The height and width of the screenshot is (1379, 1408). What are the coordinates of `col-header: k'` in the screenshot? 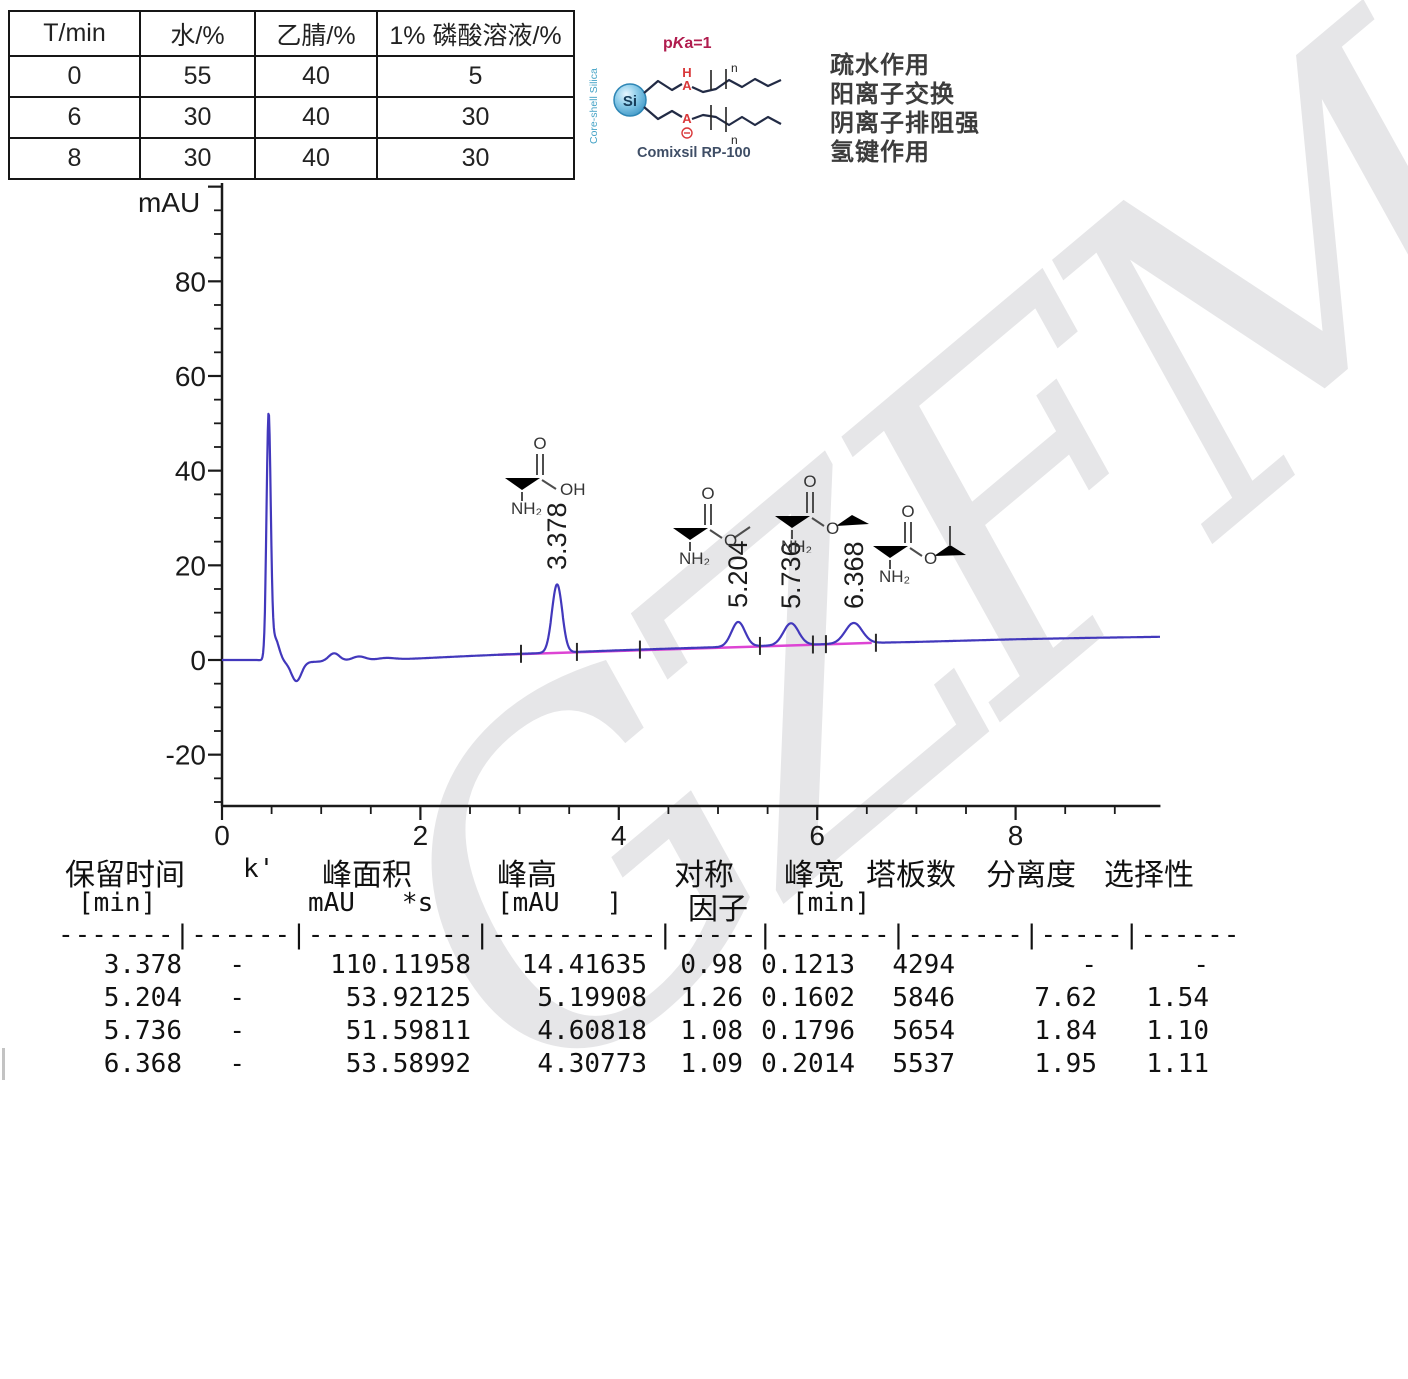 It's located at (259, 869).